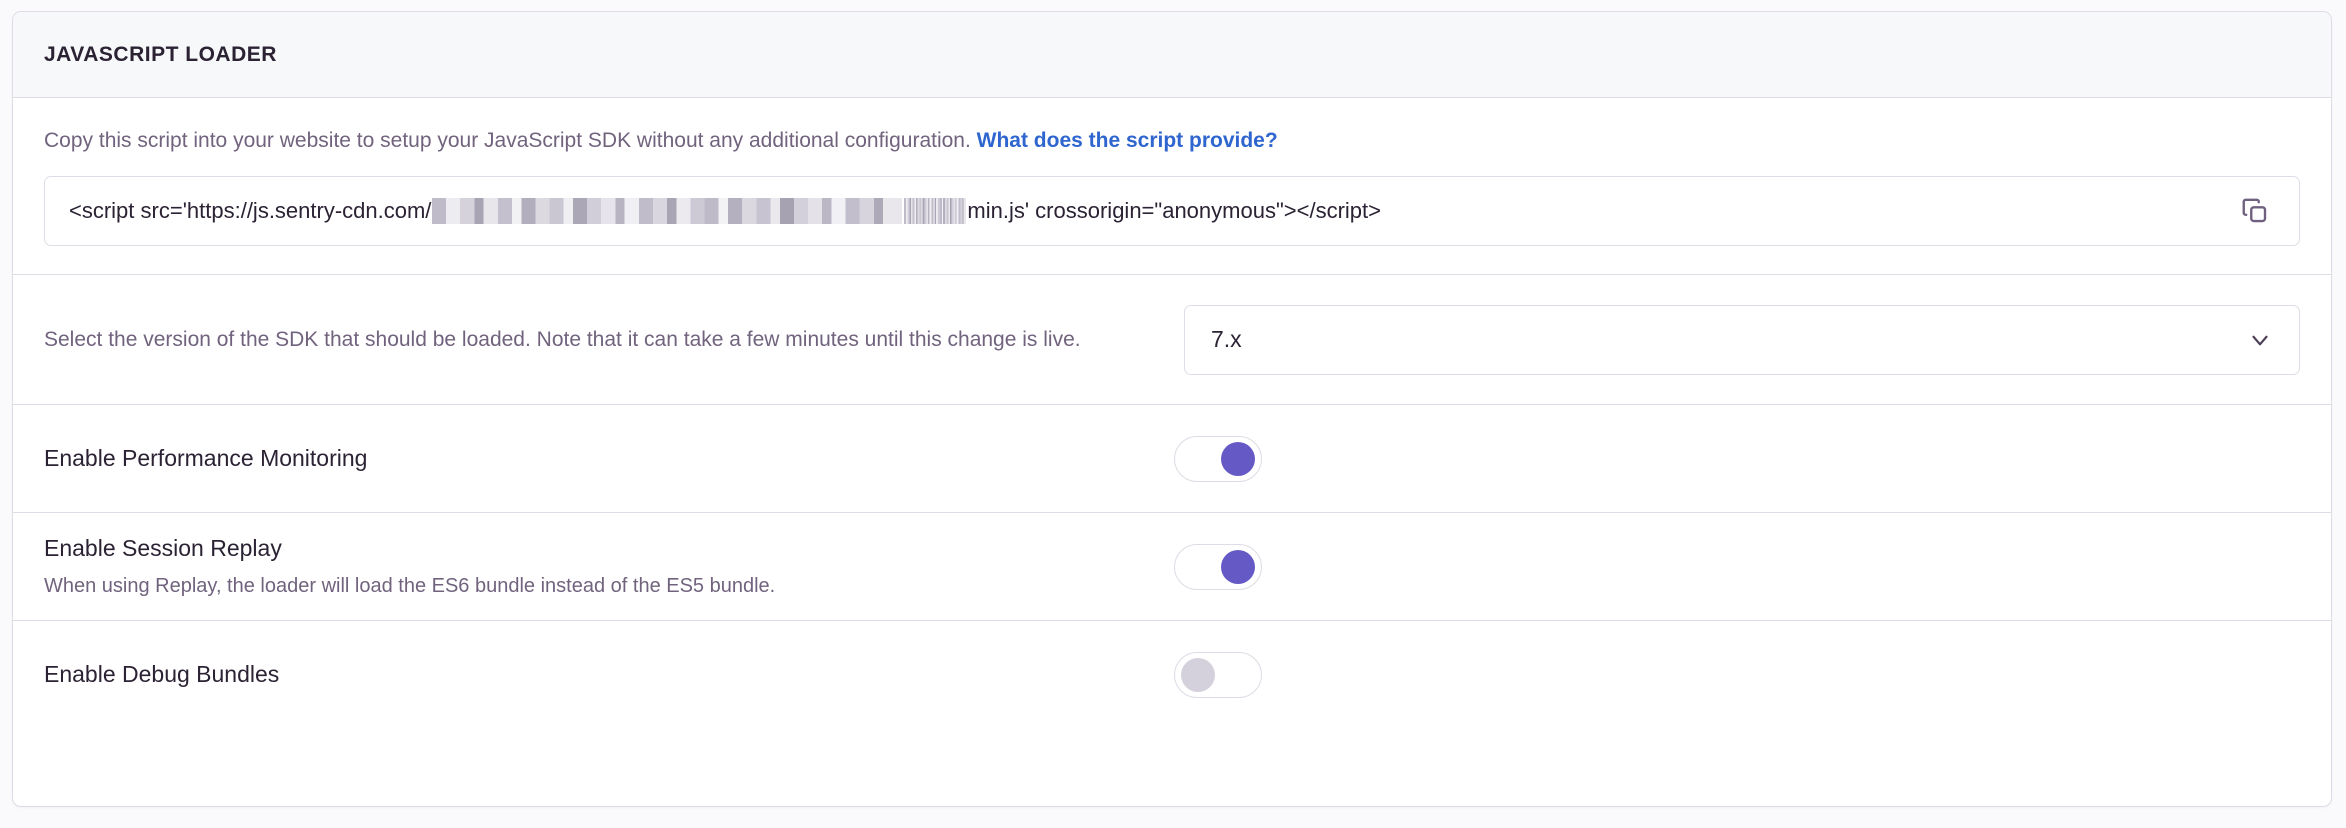 The image size is (2346, 828). What do you see at coordinates (2255, 211) in the screenshot?
I see `copy-icon` at bounding box center [2255, 211].